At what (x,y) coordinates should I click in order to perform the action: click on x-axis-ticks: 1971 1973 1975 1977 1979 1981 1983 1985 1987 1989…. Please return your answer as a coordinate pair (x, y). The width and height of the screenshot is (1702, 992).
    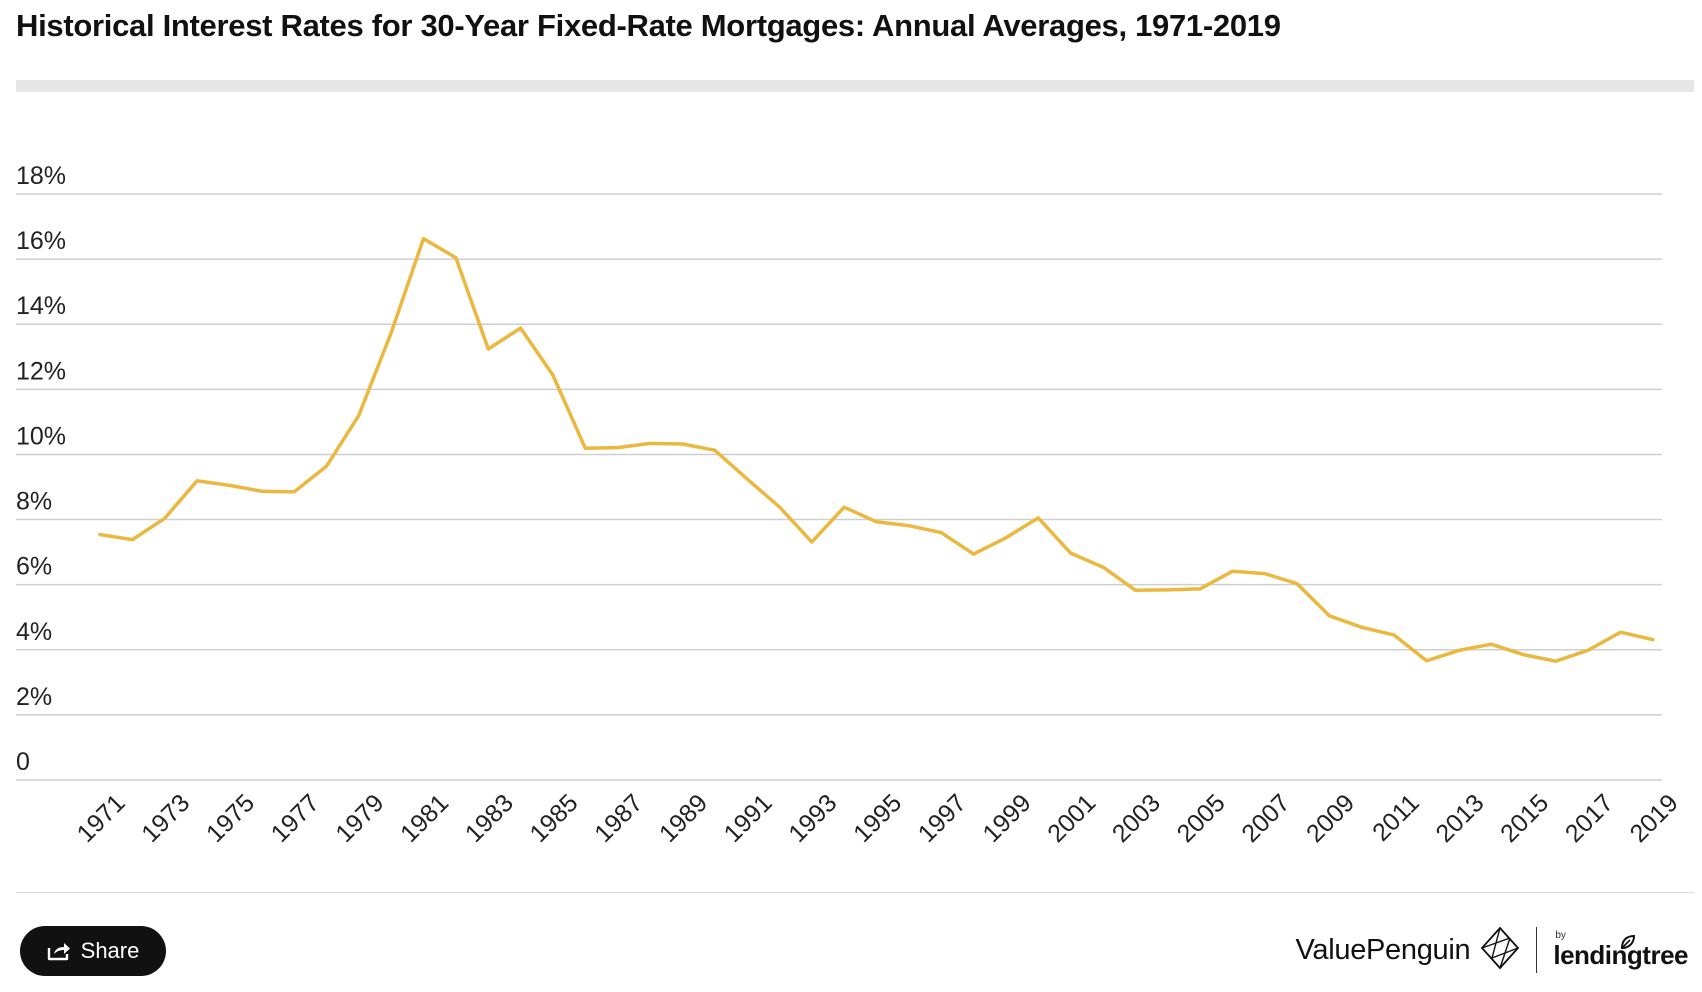
    Looking at the image, I should click on (878, 818).